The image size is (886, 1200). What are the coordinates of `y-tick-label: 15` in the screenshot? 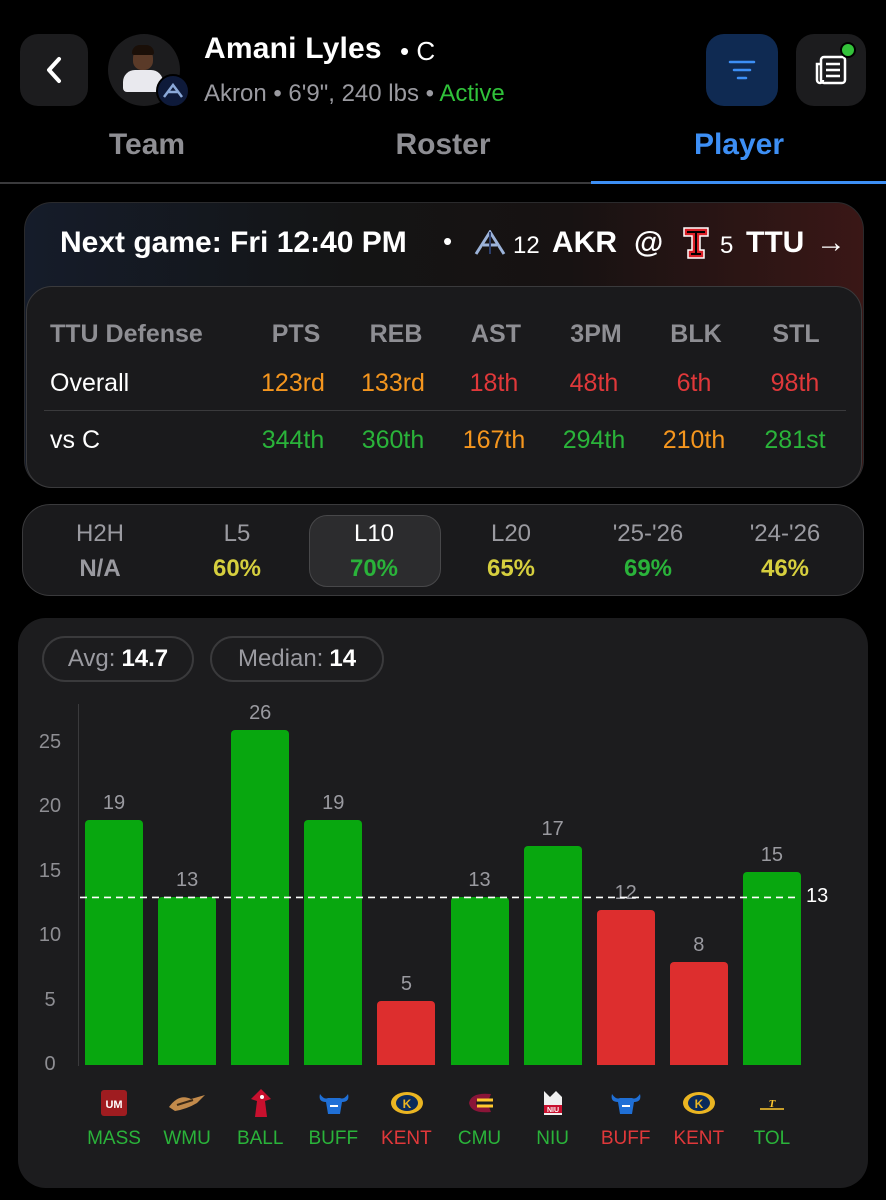 It's located at (50, 870).